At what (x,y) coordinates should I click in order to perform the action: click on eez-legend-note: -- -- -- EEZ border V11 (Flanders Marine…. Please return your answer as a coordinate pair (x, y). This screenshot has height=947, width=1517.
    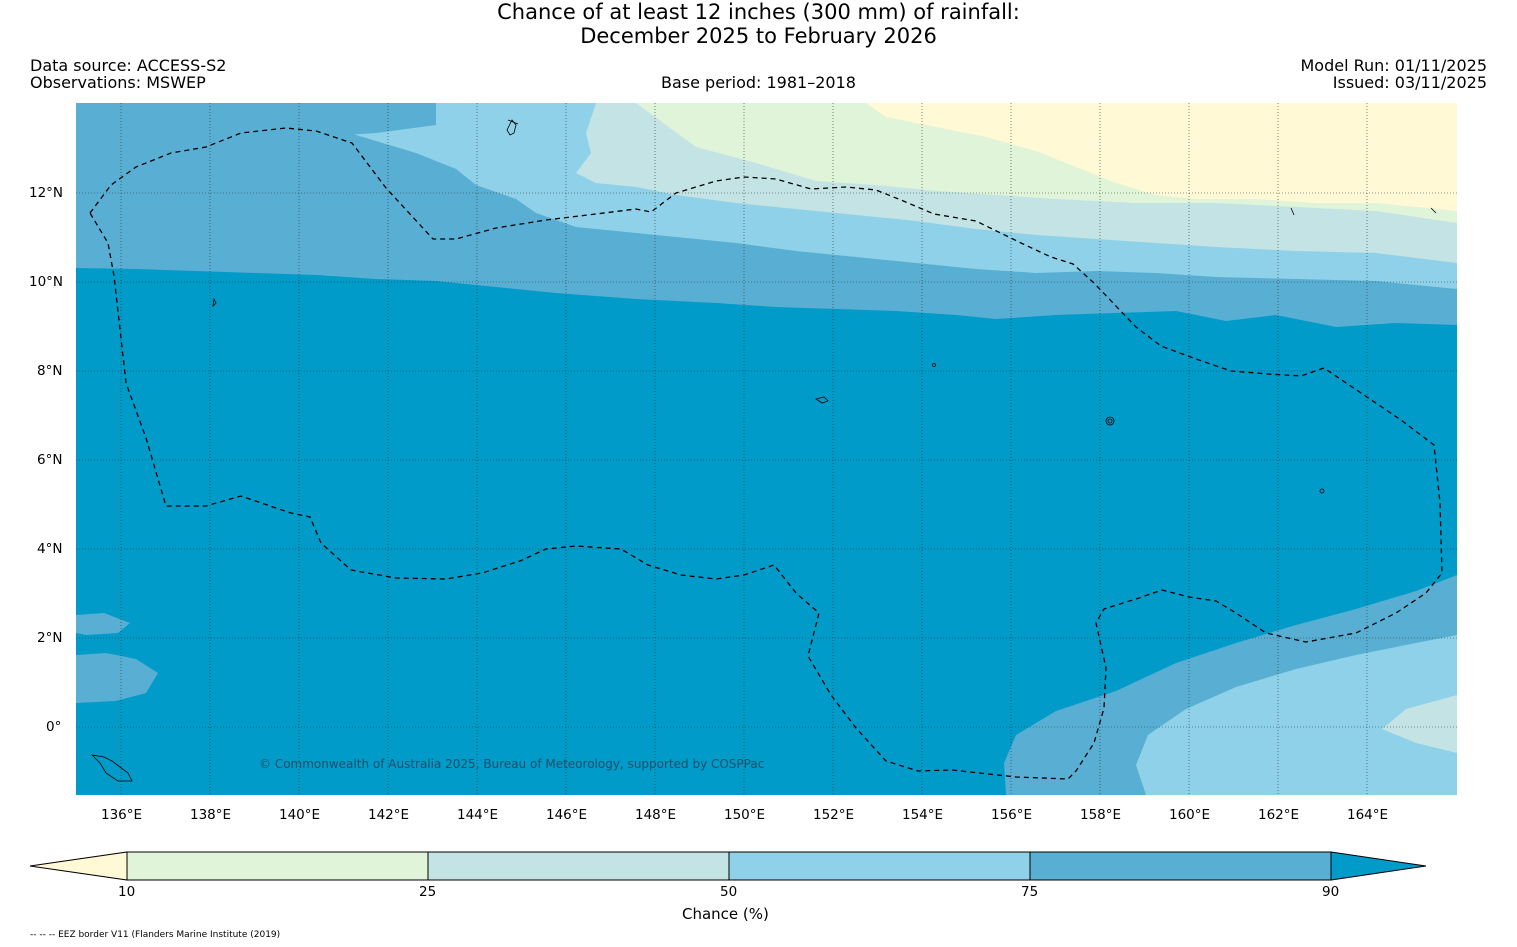
    Looking at the image, I should click on (155, 935).